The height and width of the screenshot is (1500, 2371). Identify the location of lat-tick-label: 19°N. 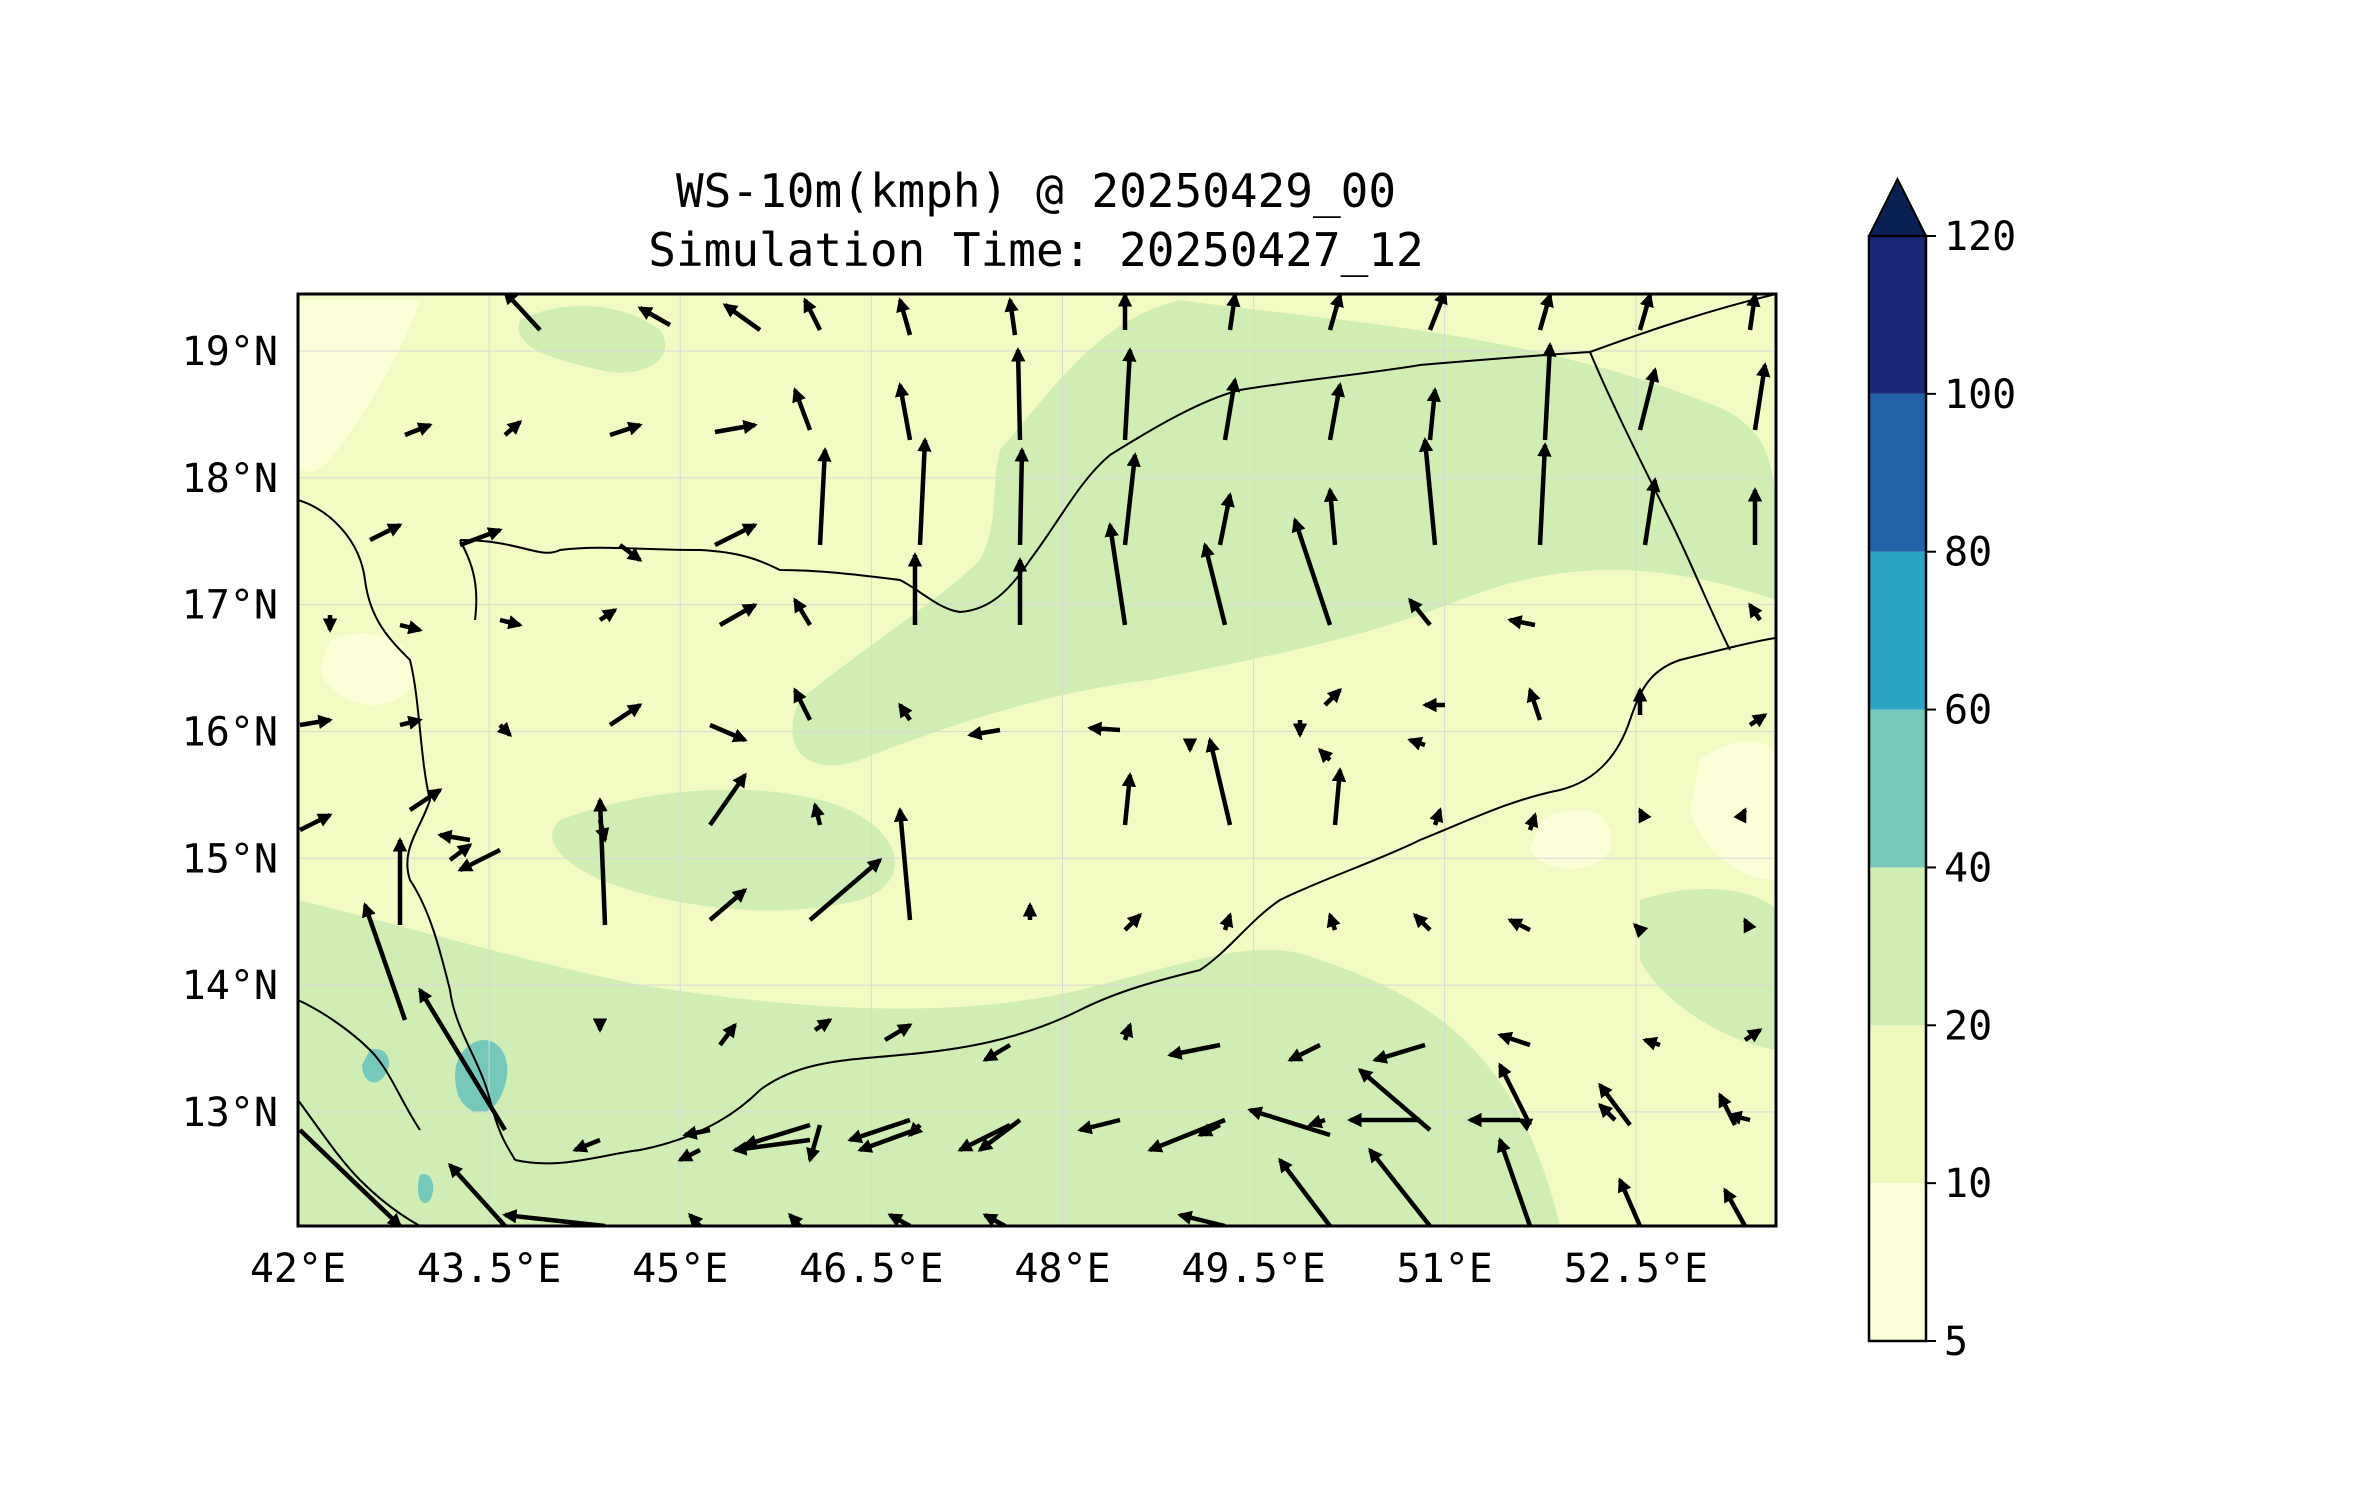
(230, 352).